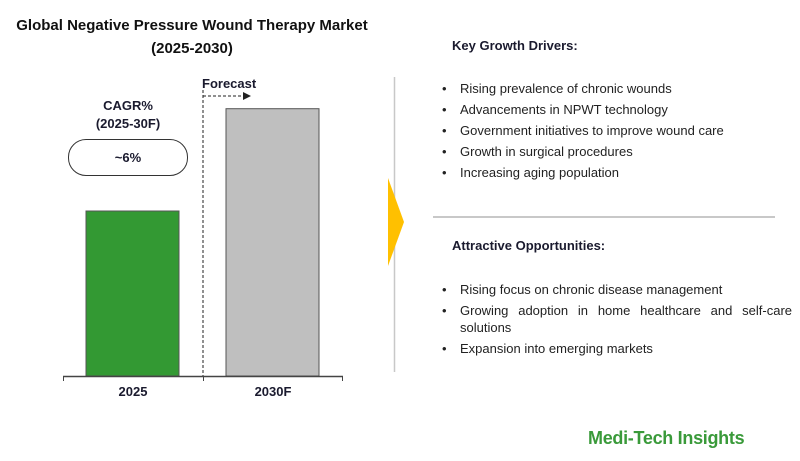 This screenshot has width=800, height=461. I want to click on horizontal-divider, so click(604, 217).